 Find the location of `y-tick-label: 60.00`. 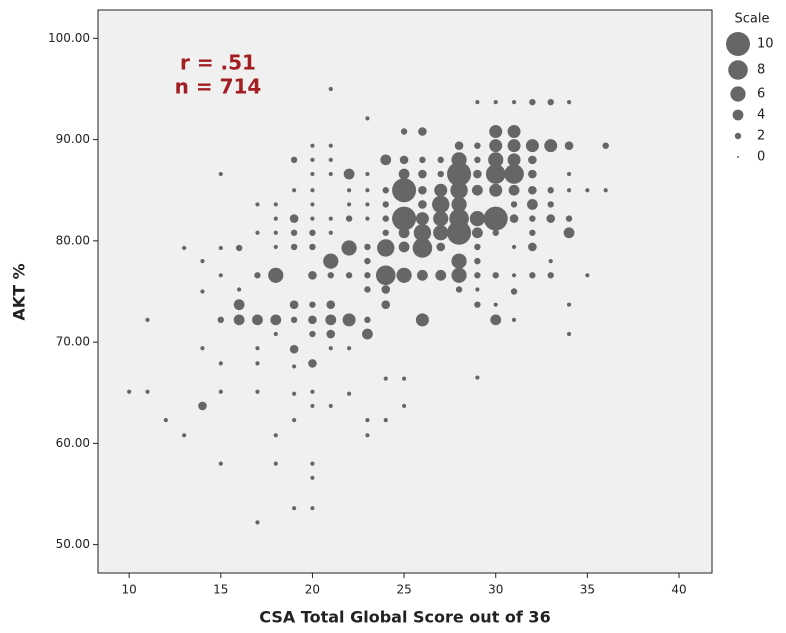

y-tick-label: 60.00 is located at coordinates (73, 443).